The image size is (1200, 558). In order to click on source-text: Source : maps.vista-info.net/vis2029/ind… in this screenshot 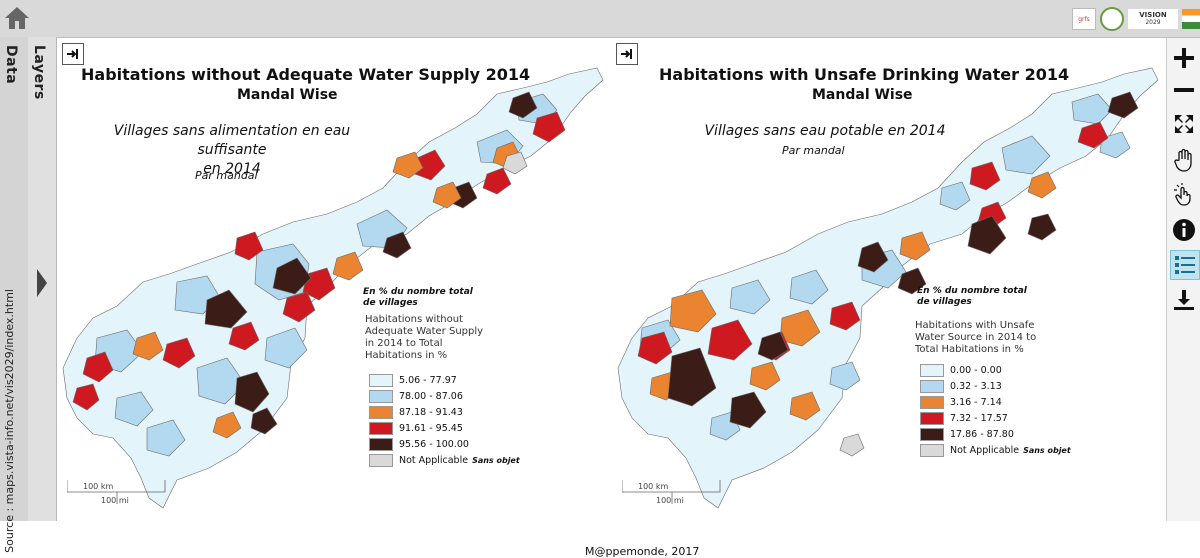, I will do `click(9, 421)`.